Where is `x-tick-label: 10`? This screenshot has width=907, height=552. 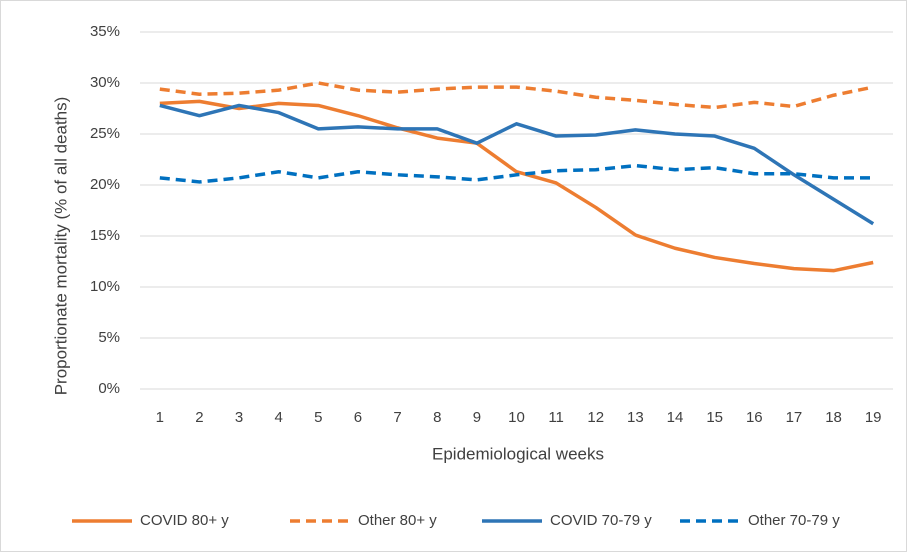
x-tick-label: 10 is located at coordinates (516, 417).